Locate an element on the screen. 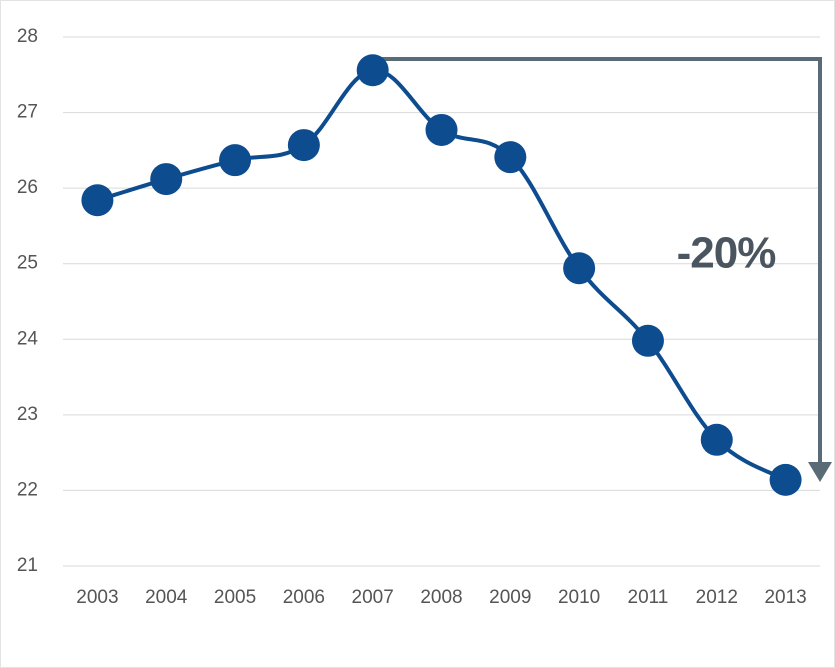  x-tick-label: 2012 is located at coordinates (717, 597).